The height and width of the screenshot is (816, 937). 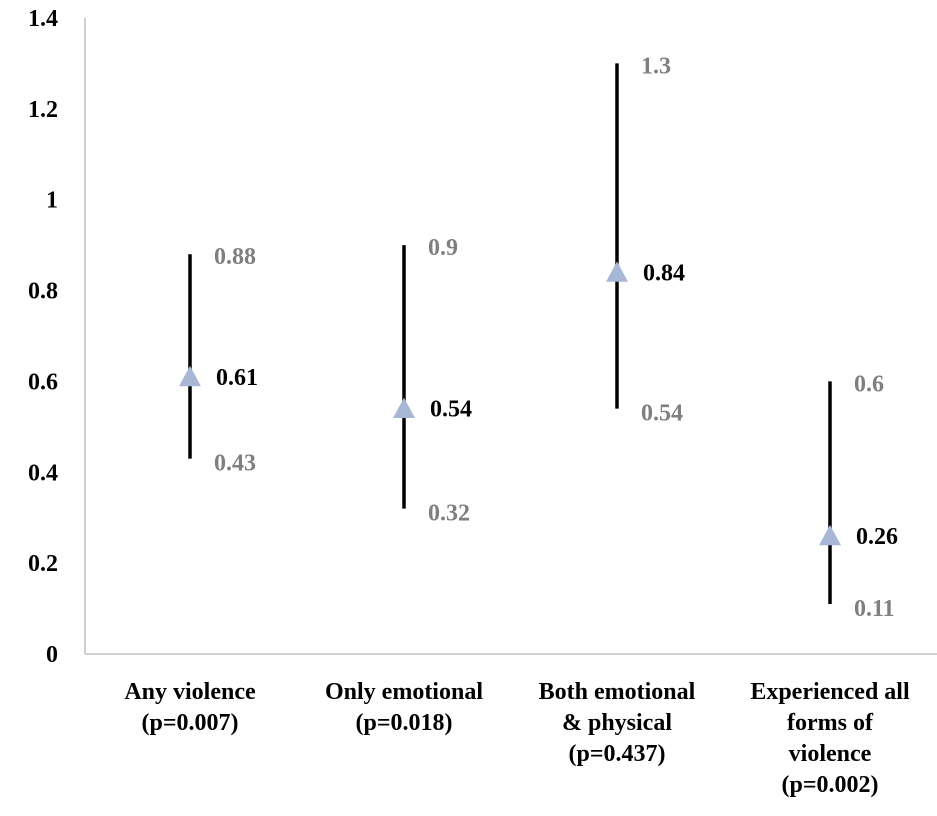 What do you see at coordinates (235, 257) in the screenshot?
I see `upper-bound-label: 0.88` at bounding box center [235, 257].